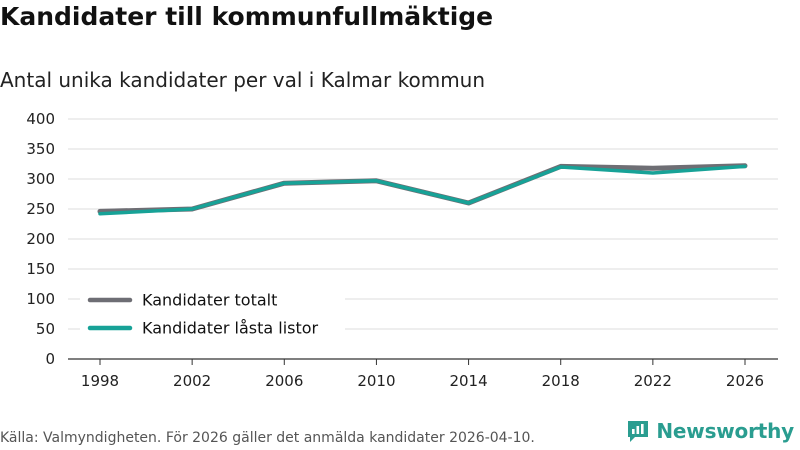  I want to click on brand: Newsworthy, so click(710, 431).